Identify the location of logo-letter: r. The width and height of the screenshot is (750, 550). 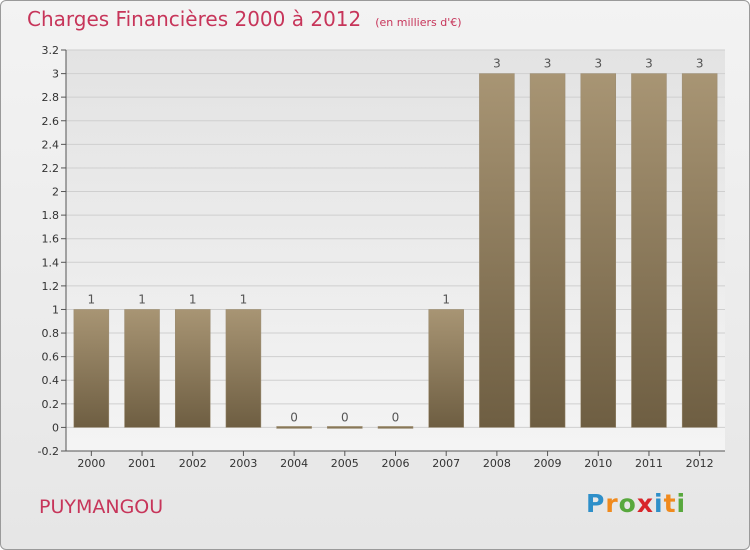
(612, 503).